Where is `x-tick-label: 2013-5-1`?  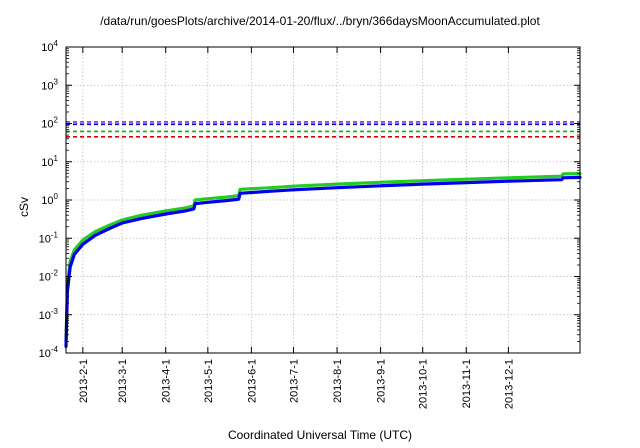 x-tick-label: 2013-5-1 is located at coordinates (209, 381).